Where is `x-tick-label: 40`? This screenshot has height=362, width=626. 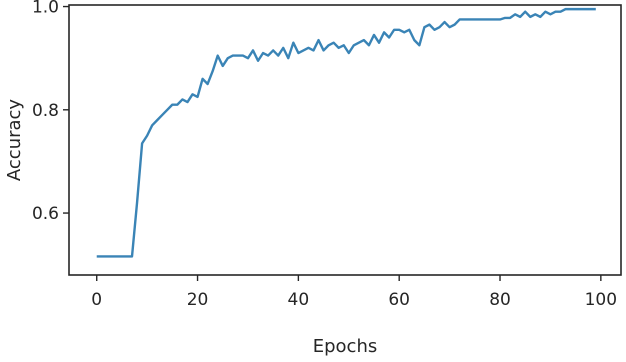
x-tick-label: 40 is located at coordinates (299, 300).